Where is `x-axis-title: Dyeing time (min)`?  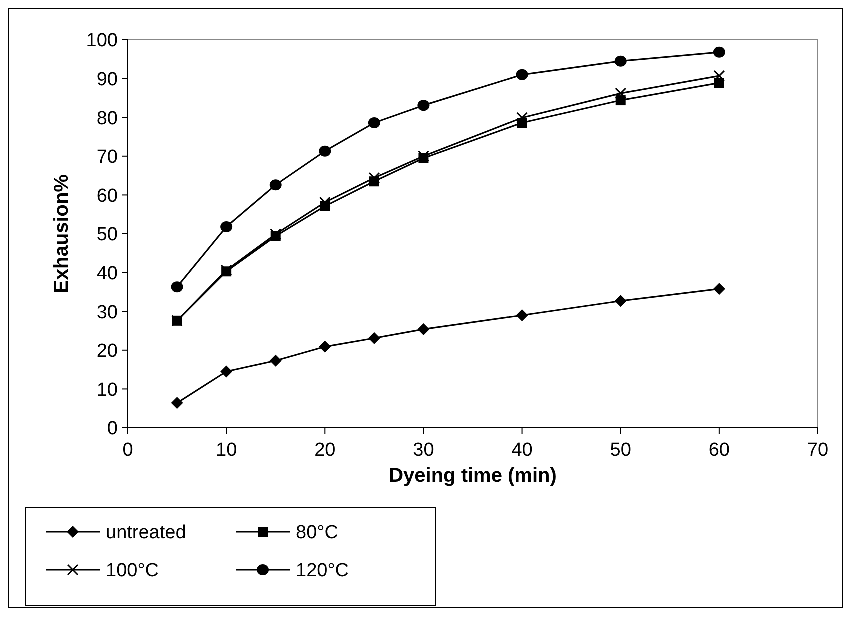 x-axis-title: Dyeing time (min) is located at coordinates (473, 476).